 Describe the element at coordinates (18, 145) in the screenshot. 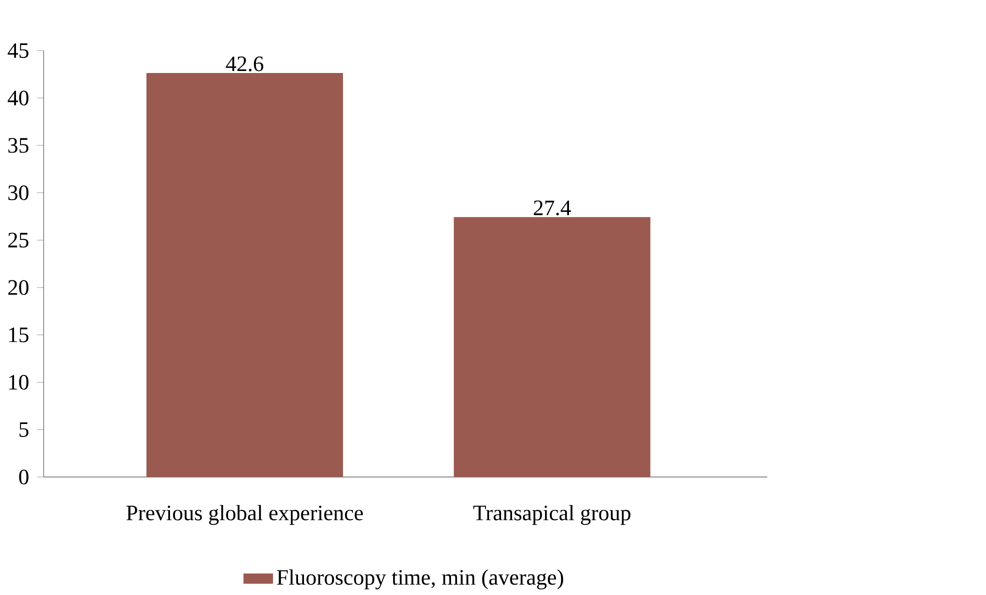

I see `y-tick-label: 35` at that location.